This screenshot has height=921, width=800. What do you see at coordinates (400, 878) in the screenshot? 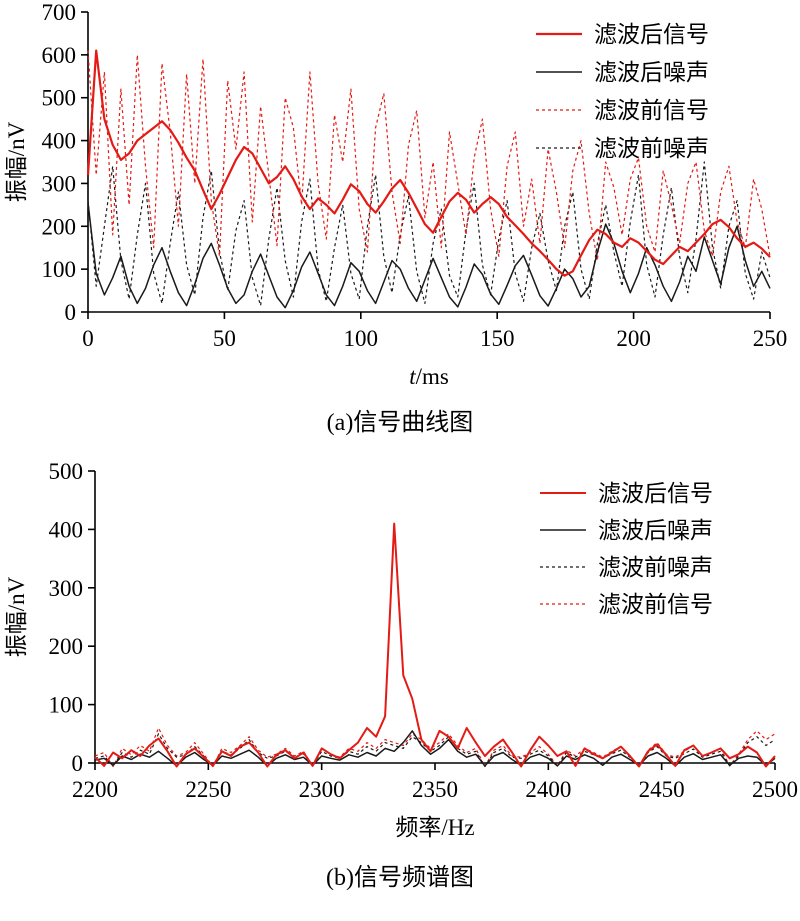
I see `caption-b: (b)信号频谱图` at bounding box center [400, 878].